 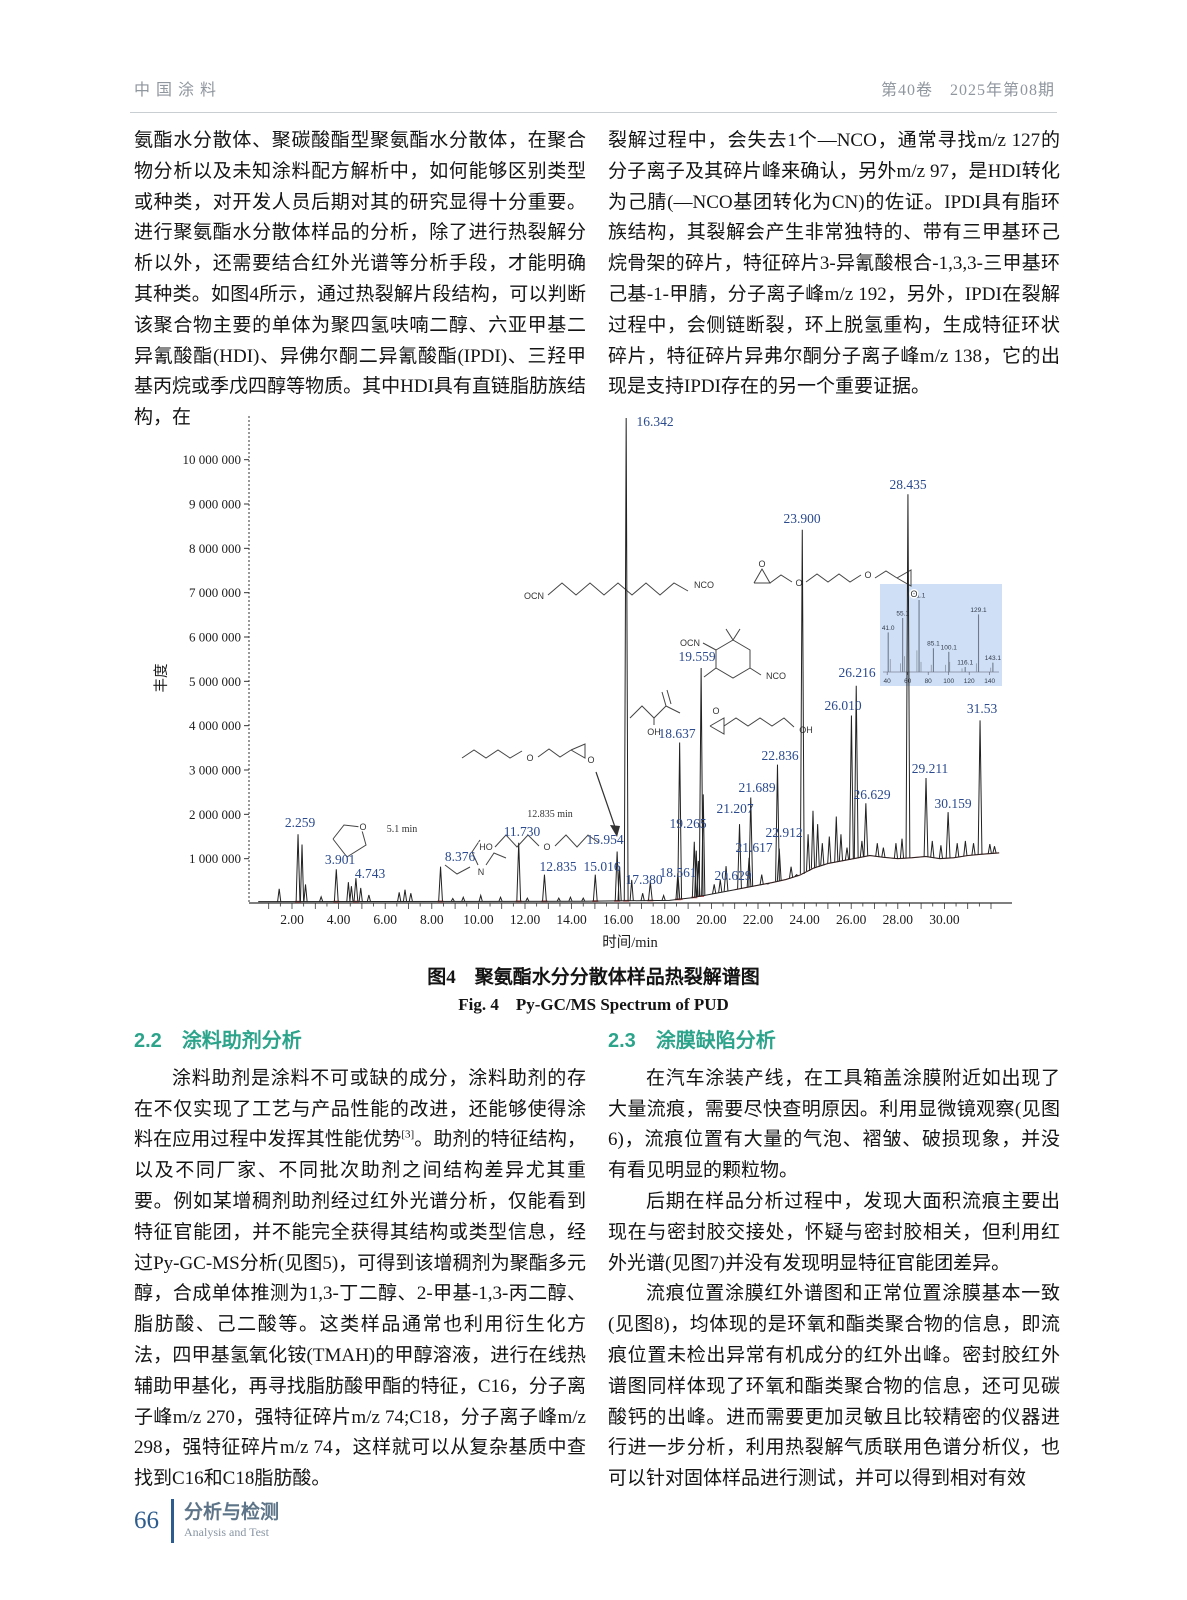 I want to click on svg-text: 26.00, so click(x=851, y=919).